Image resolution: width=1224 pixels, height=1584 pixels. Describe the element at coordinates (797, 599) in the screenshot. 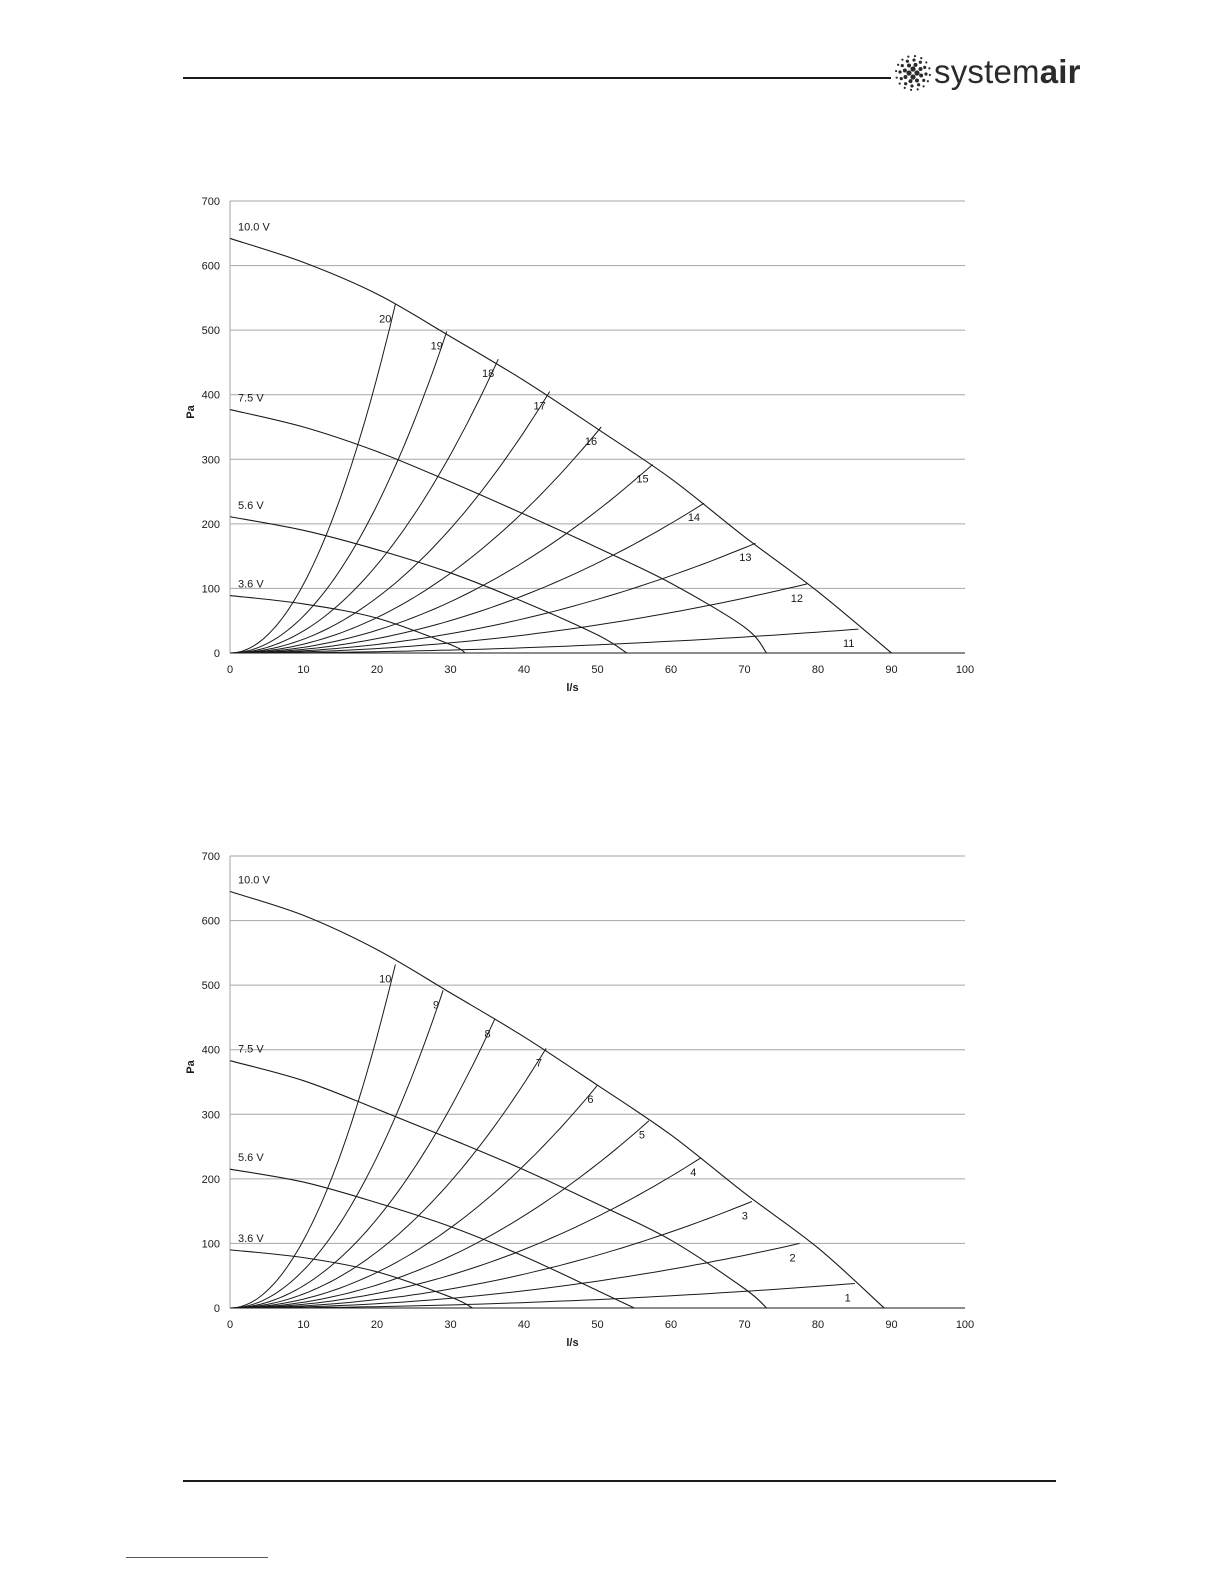

I see `system-curve-label: 12` at that location.